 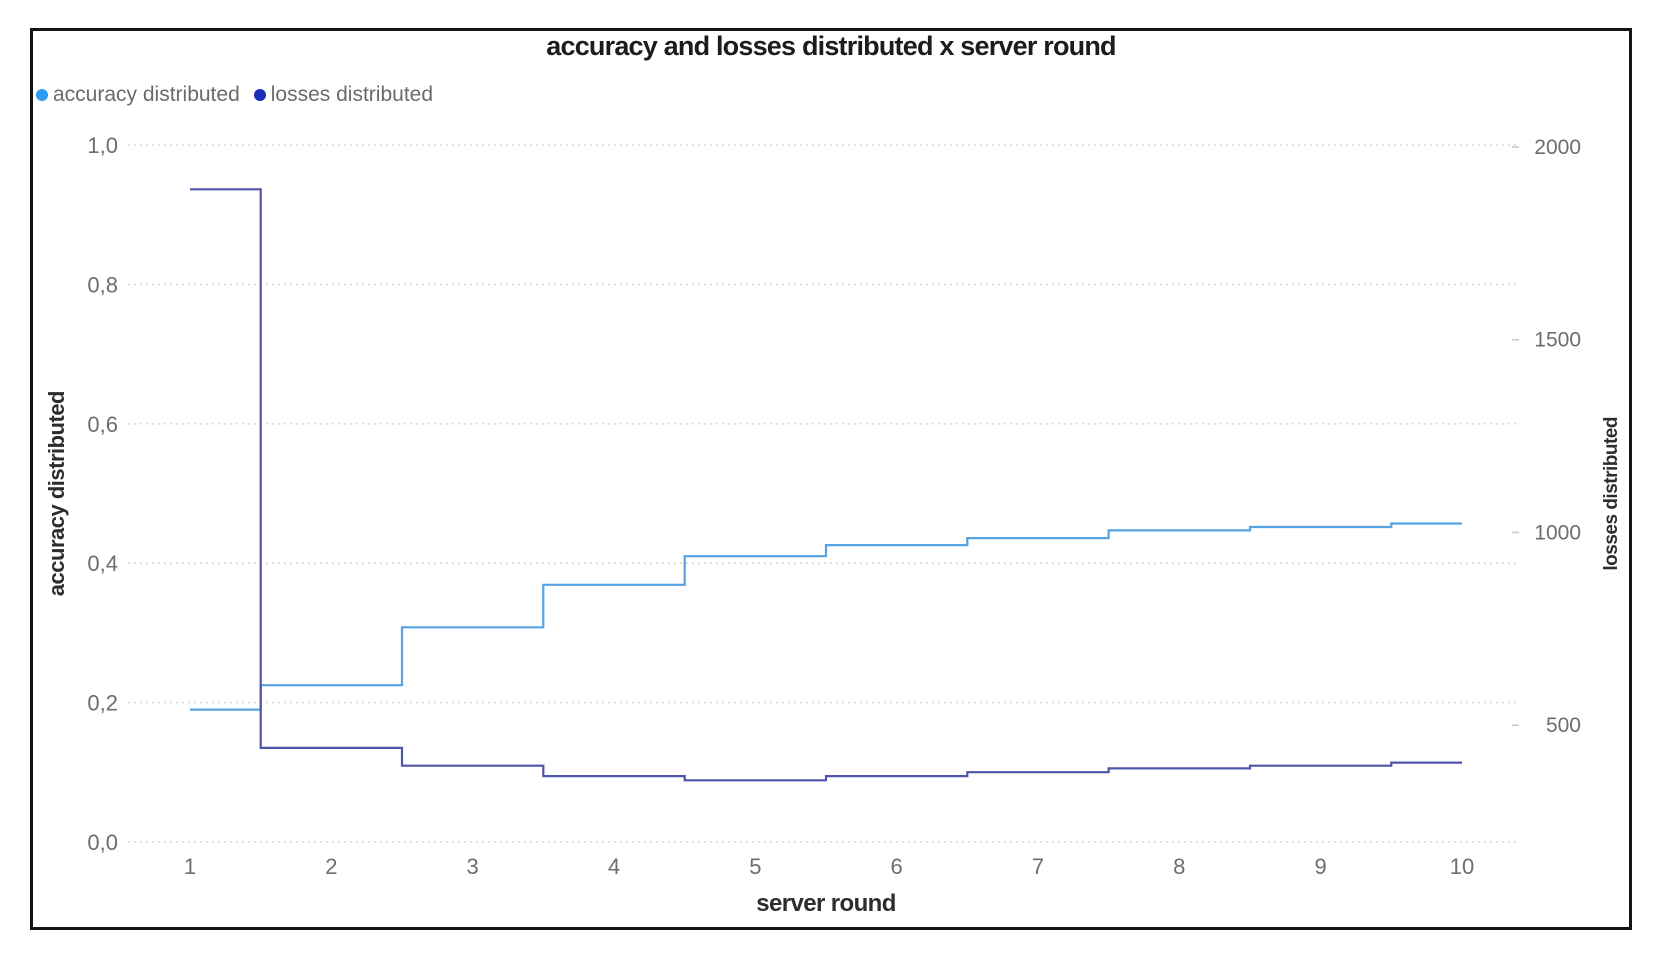 I want to click on x-axis-tick-label: 6, so click(x=897, y=866).